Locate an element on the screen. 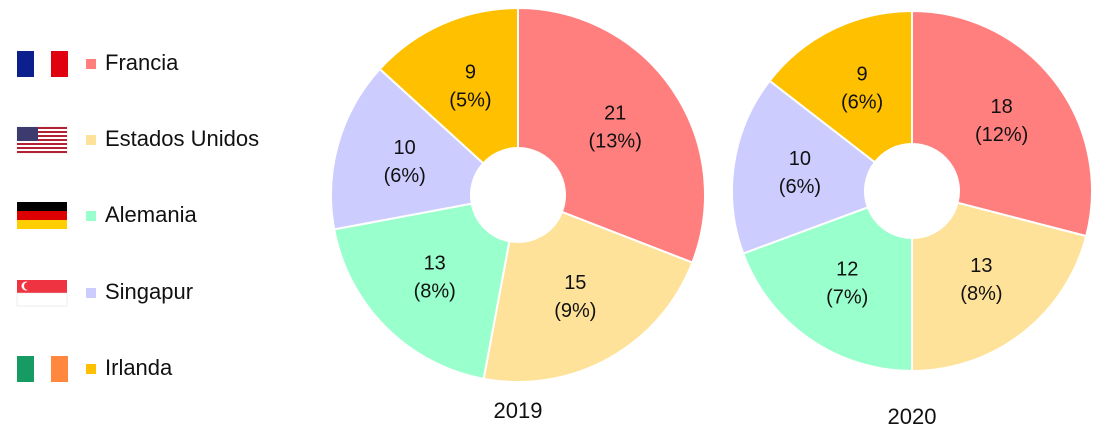  share-label: (5%) is located at coordinates (470, 101).